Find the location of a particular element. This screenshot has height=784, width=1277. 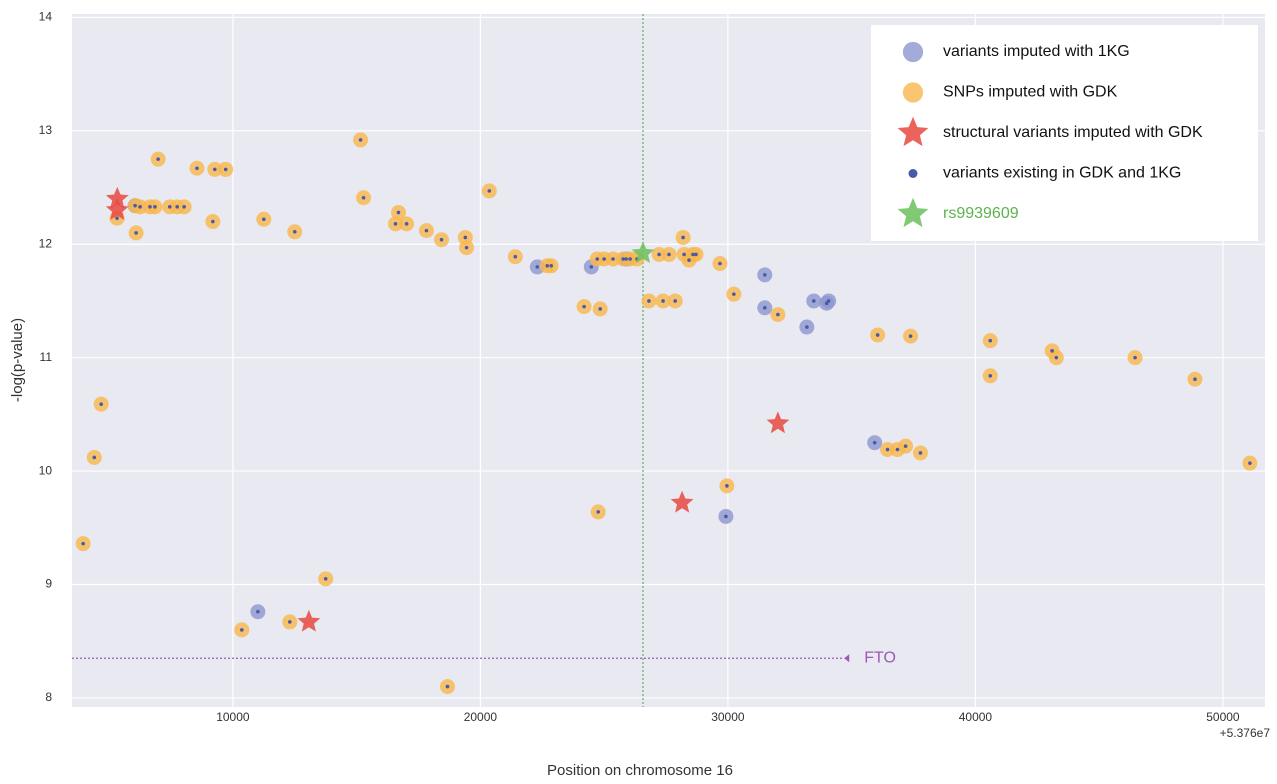

annotation-text: FTO is located at coordinates (880, 657).